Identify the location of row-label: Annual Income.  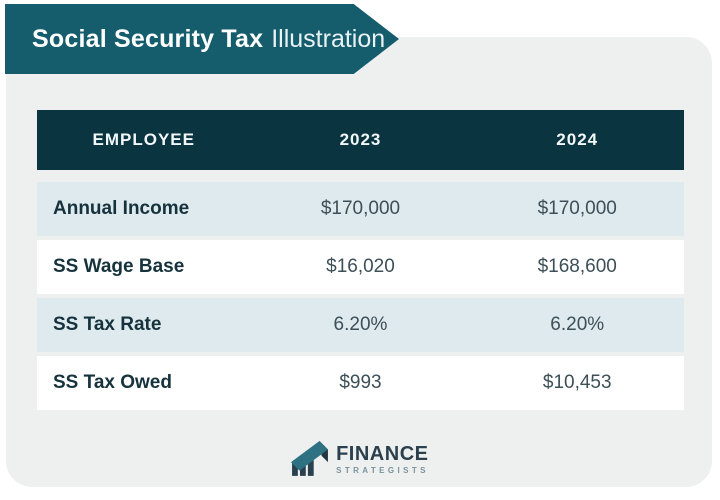
(121, 208).